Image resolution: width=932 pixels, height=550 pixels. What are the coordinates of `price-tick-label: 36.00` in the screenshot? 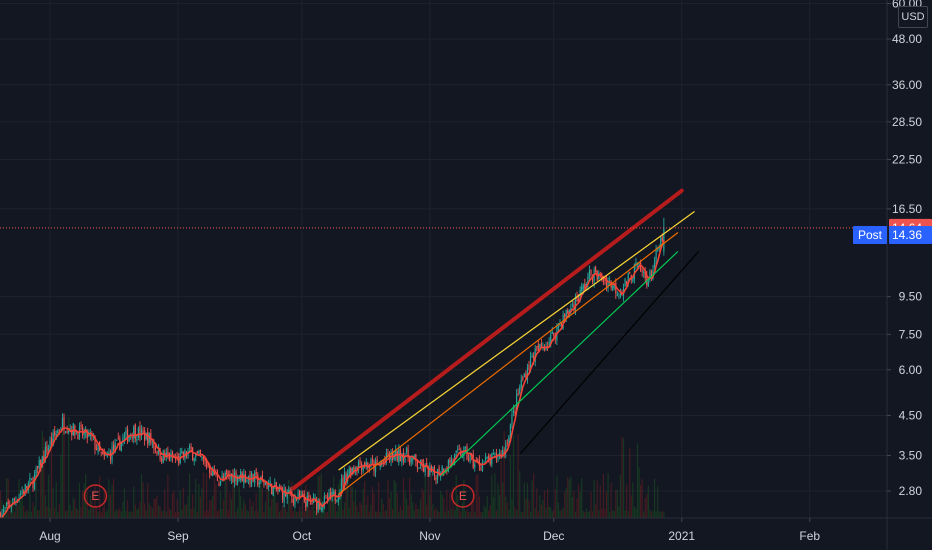 It's located at (907, 85).